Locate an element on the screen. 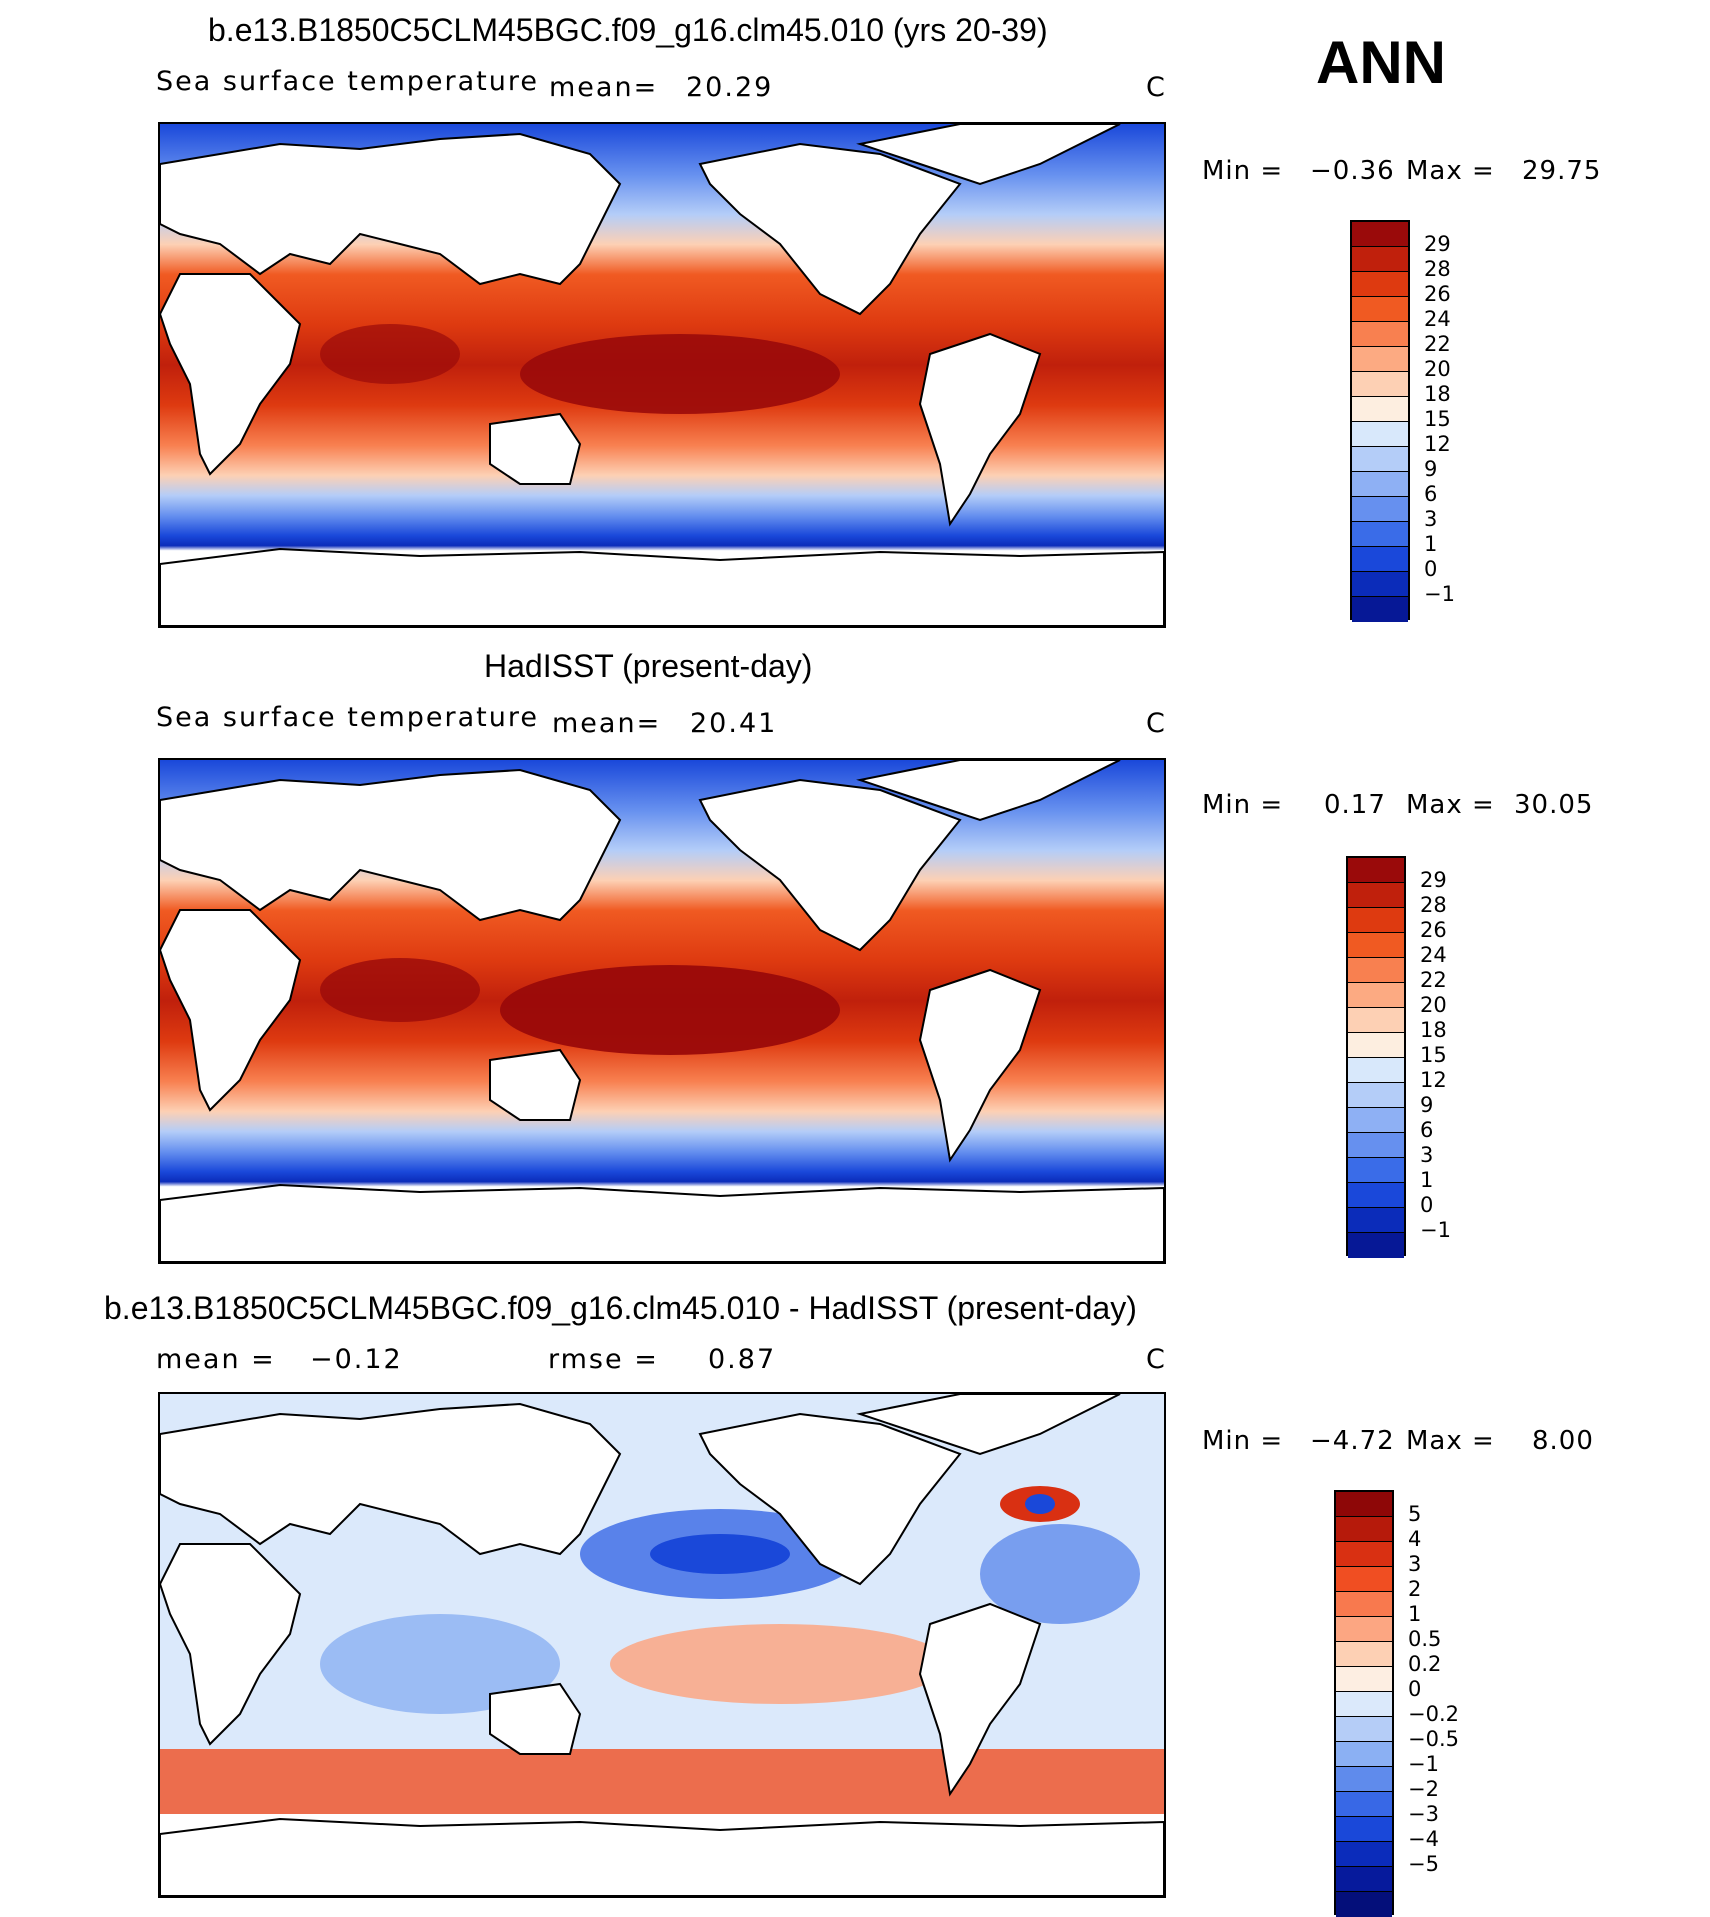  indian-ocean-warm is located at coordinates (400, 990).